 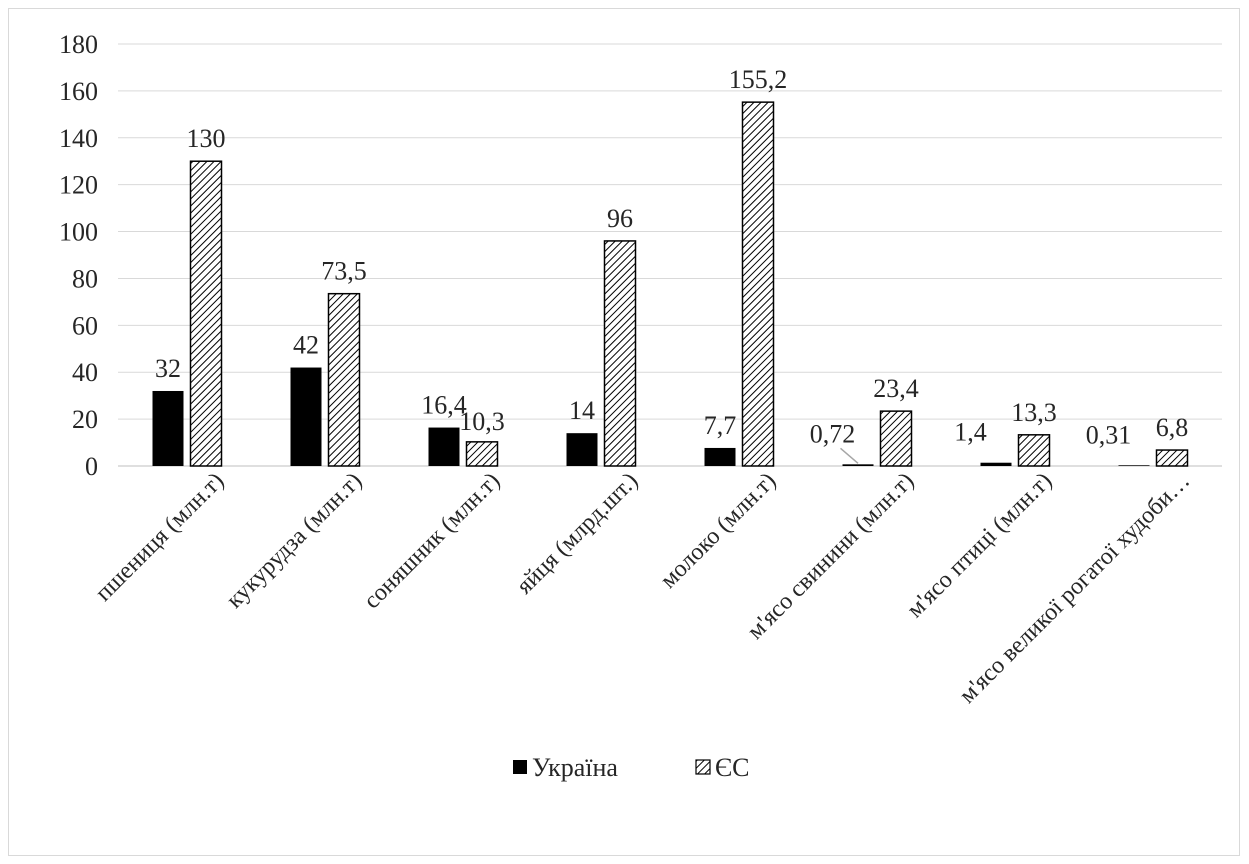 What do you see at coordinates (432, 541) in the screenshot?
I see `category-label: соняшник (млн.т)` at bounding box center [432, 541].